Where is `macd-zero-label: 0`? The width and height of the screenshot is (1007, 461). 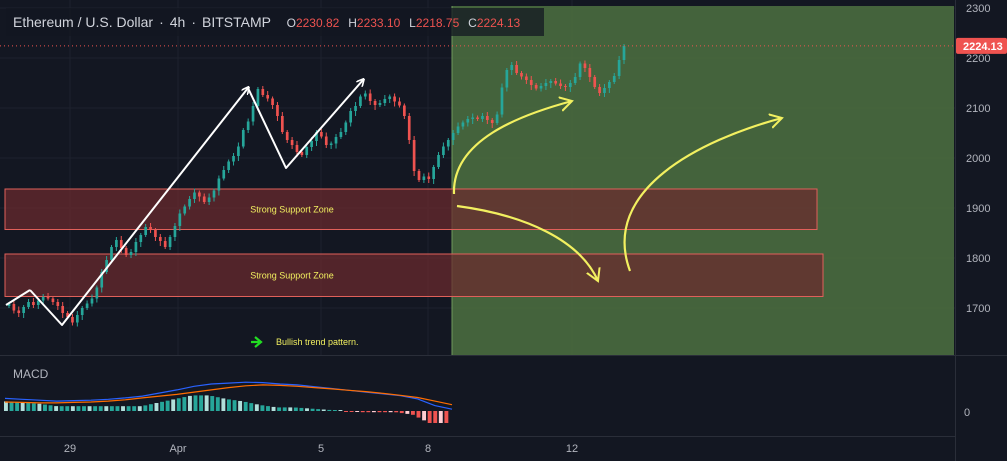 macd-zero-label: 0 is located at coordinates (967, 413).